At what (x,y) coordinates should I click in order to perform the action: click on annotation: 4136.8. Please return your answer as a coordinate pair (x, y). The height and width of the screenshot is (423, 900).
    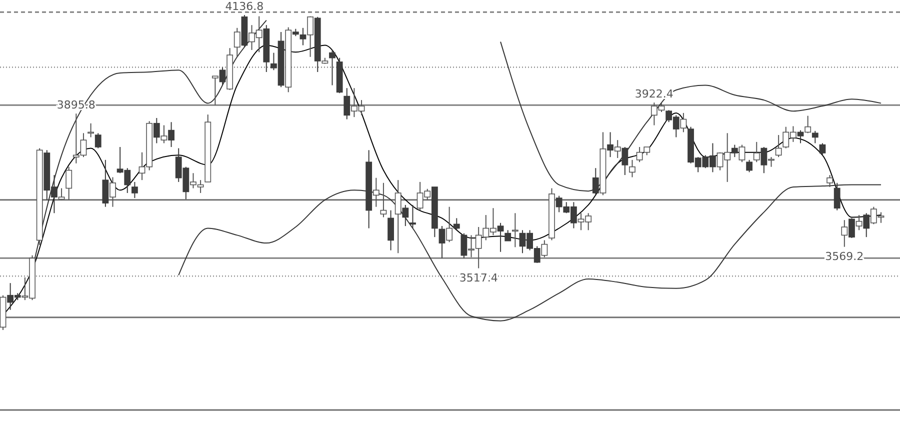
    Looking at the image, I should click on (244, 6).